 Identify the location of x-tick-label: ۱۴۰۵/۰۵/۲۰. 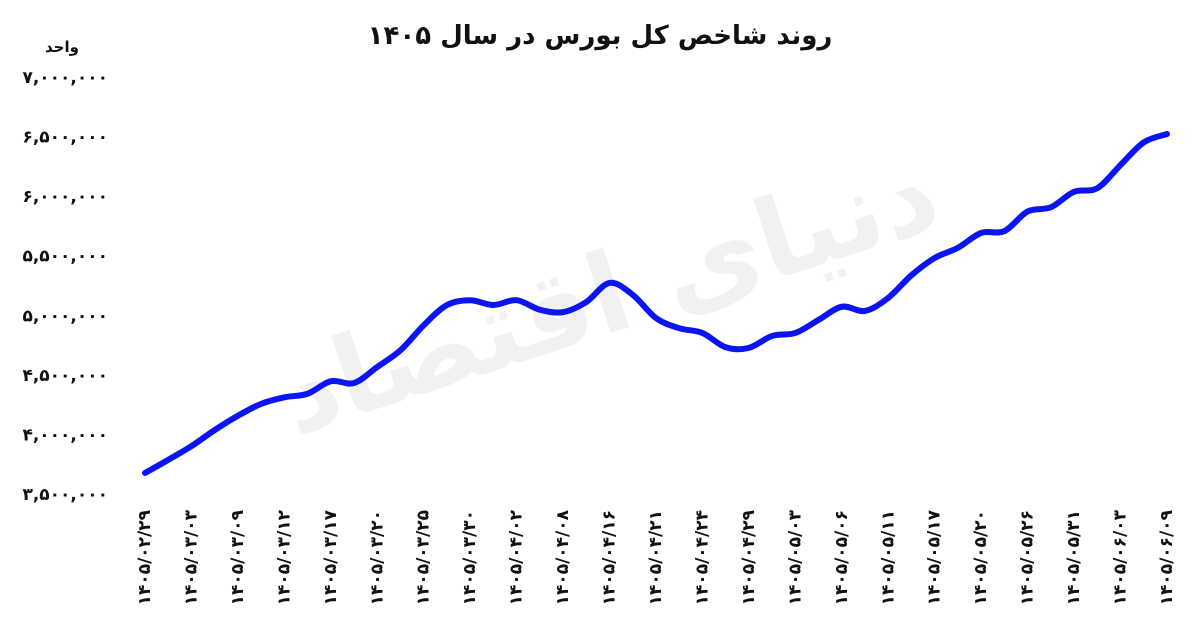
(981, 557).